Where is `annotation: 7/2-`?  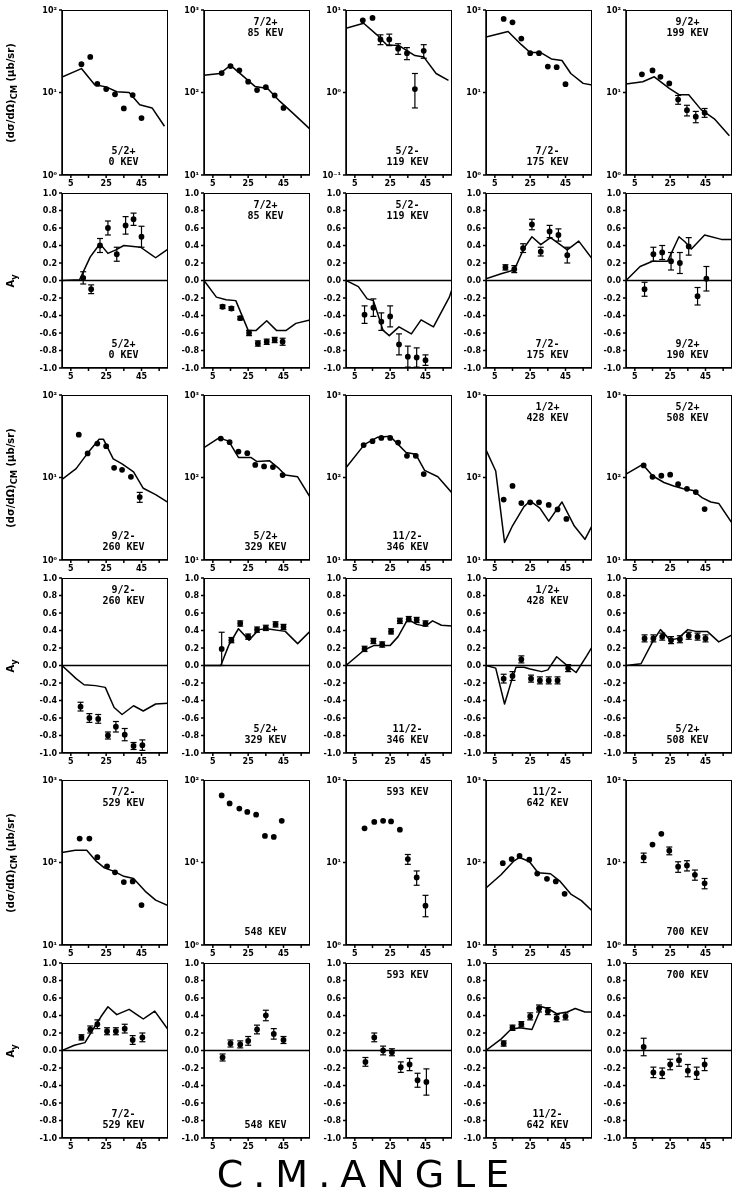
annotation: 7/2- is located at coordinates (123, 1113).